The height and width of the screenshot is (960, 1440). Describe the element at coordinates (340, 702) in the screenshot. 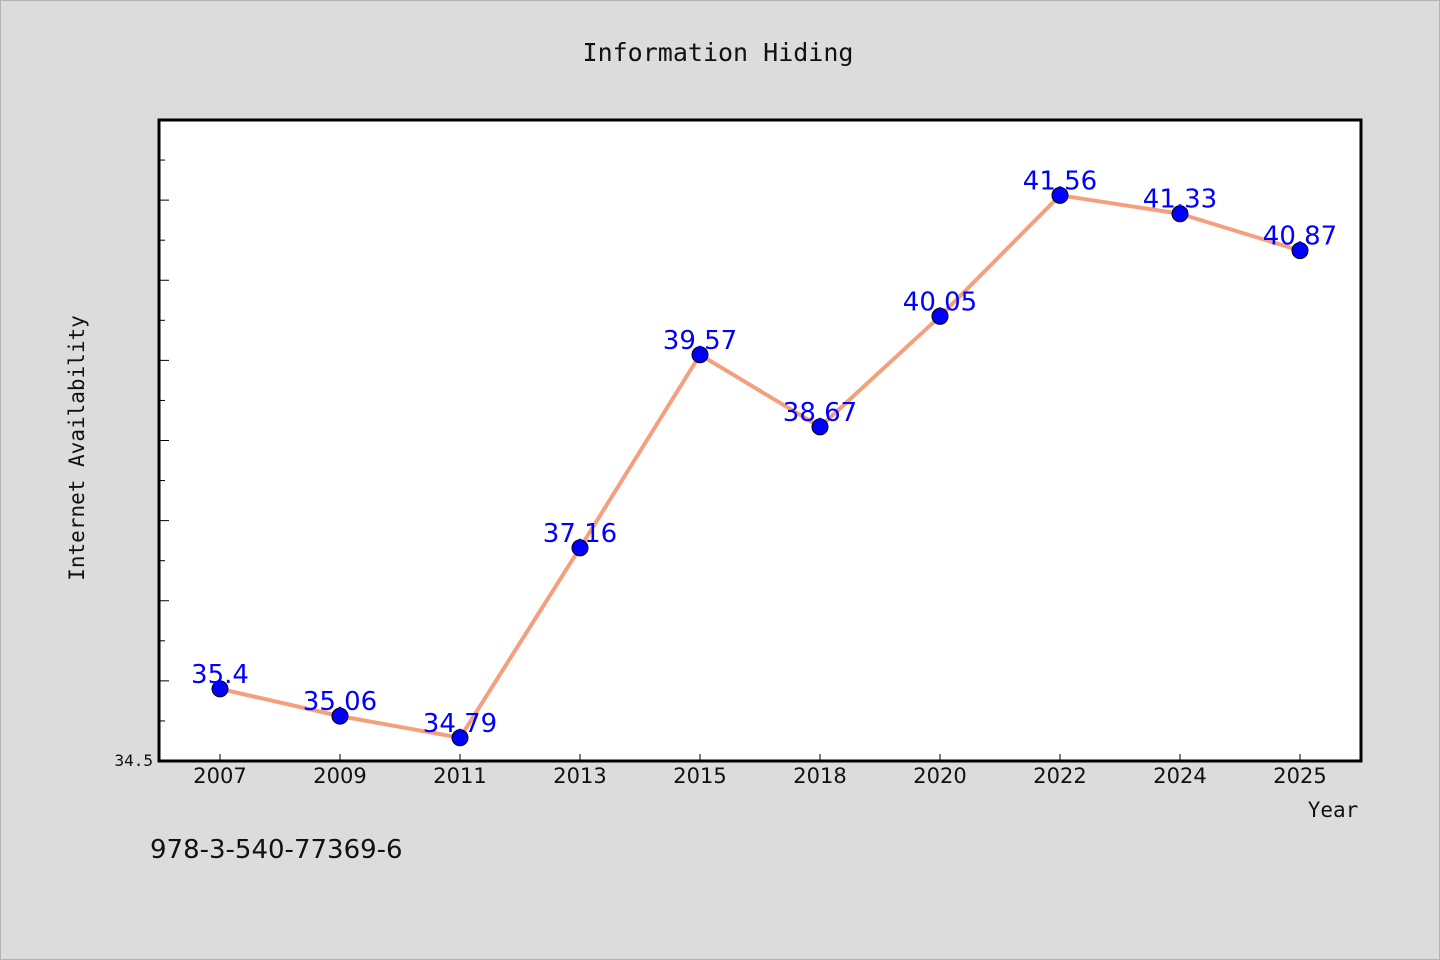

I see `data-label: 35.06` at that location.